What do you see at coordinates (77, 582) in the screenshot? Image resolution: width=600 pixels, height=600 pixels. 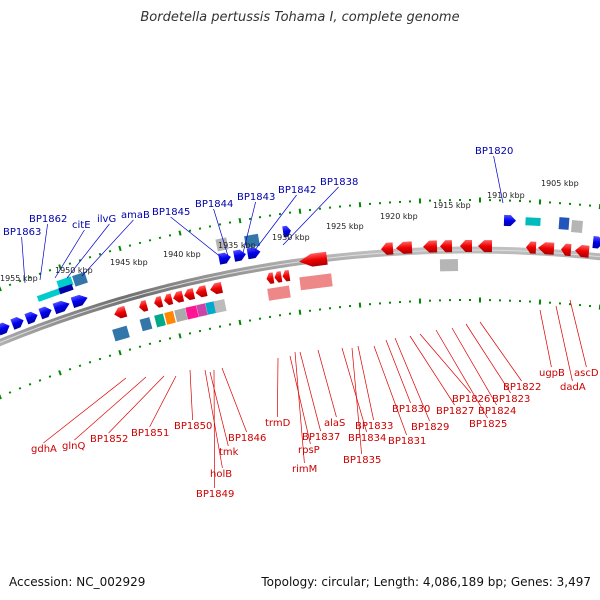 I see `accession-text: Accession: NC_002929` at bounding box center [77, 582].